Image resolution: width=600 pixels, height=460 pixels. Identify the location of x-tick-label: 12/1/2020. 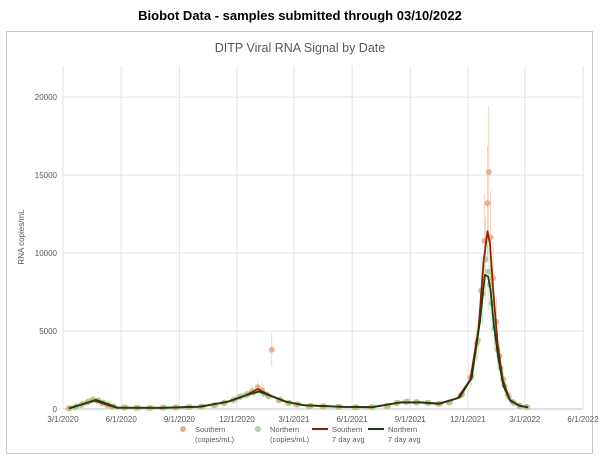
(237, 419).